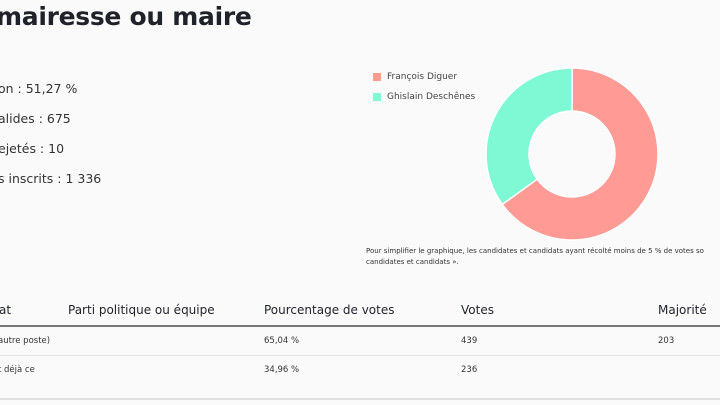 This screenshot has height=405, width=720. Describe the element at coordinates (17, 370) in the screenshot. I see `cell-candidate: t déjà ce` at that location.